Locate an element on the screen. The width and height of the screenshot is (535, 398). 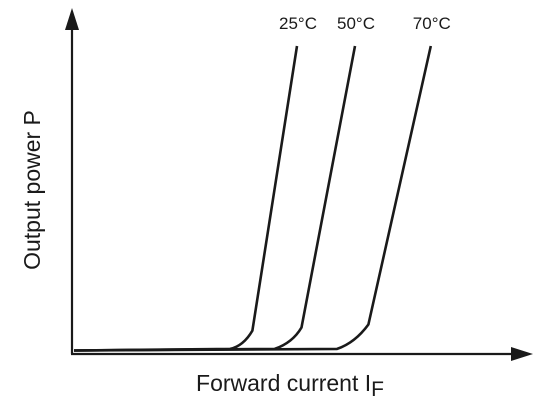
series-labels: 25°C 50°C 70°C is located at coordinates (365, 23).